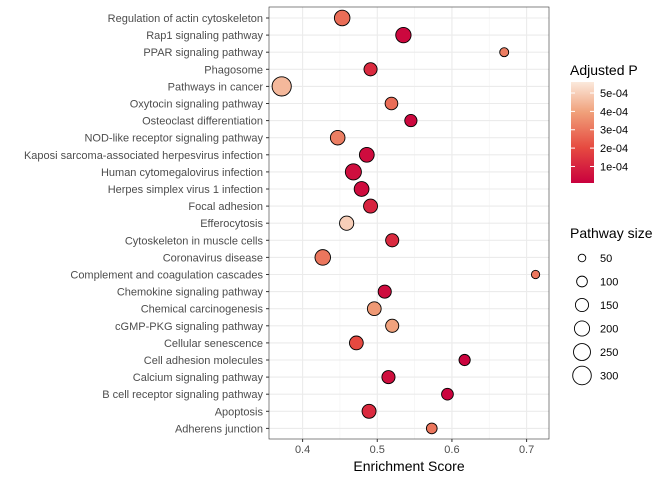 This screenshot has height=480, width=672. Describe the element at coordinates (182, 395) in the screenshot. I see `category-label: B cell receptor signaling pathway` at that location.